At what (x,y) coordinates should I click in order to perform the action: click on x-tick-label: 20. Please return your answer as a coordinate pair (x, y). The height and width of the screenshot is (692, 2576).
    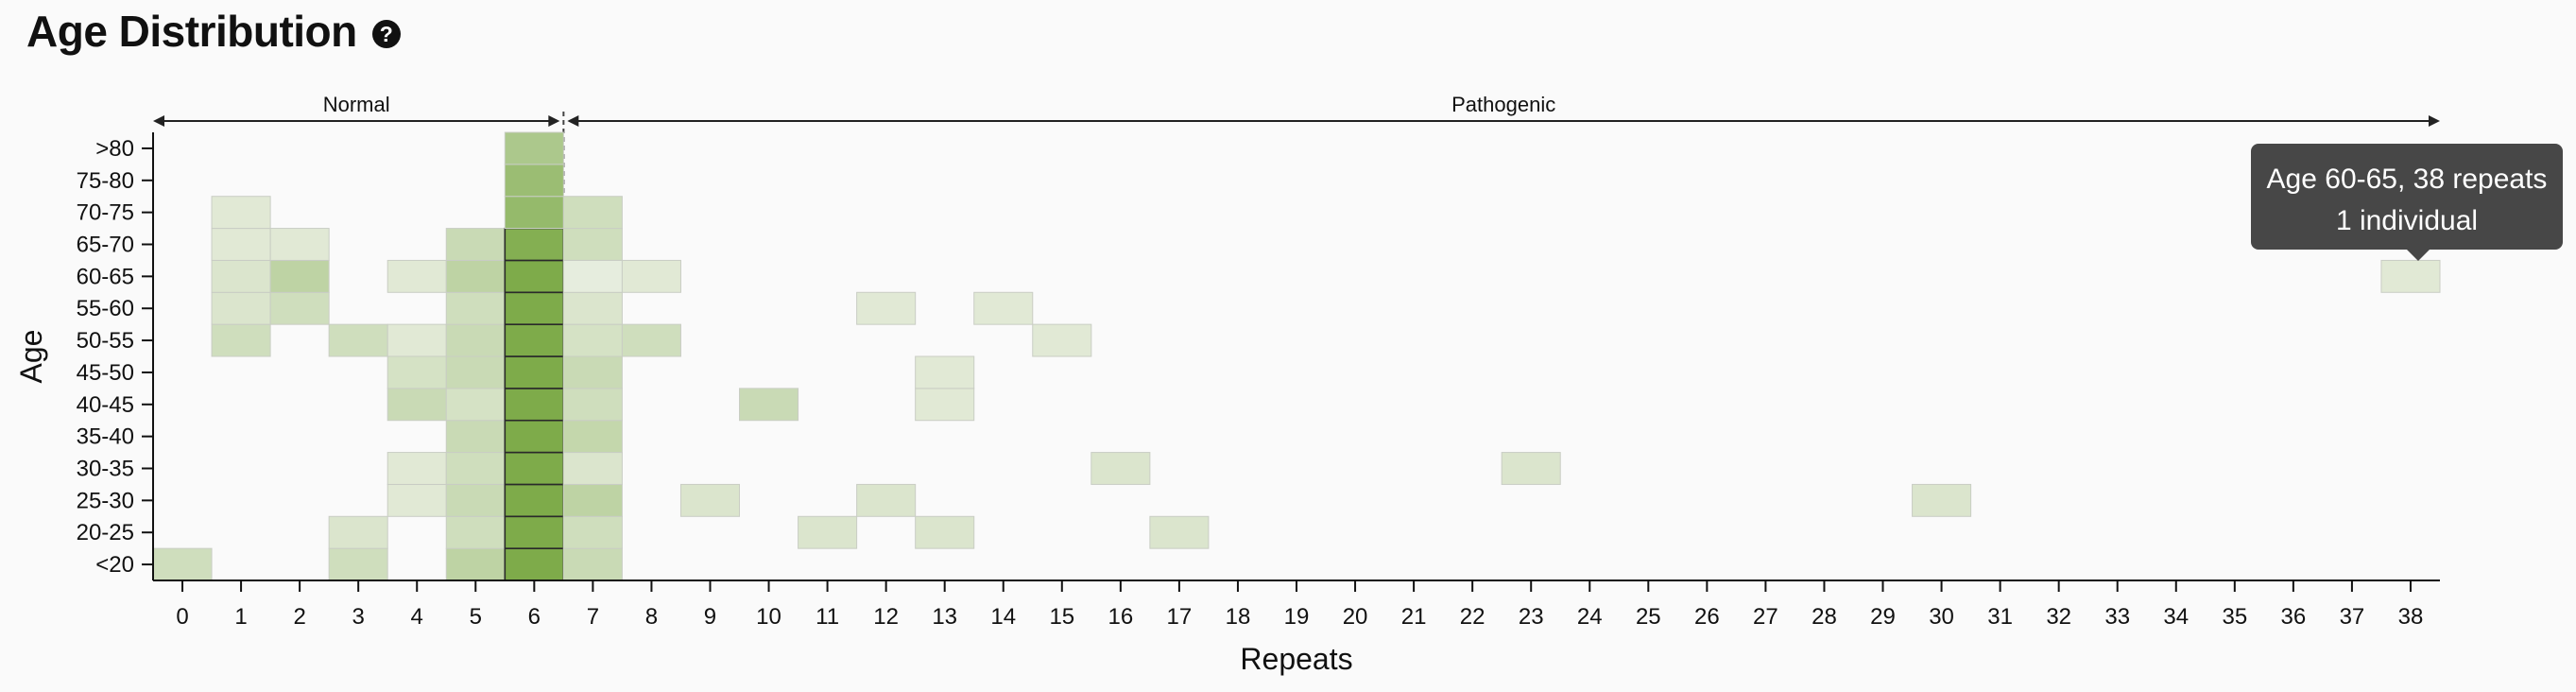
    Looking at the image, I should click on (1355, 617).